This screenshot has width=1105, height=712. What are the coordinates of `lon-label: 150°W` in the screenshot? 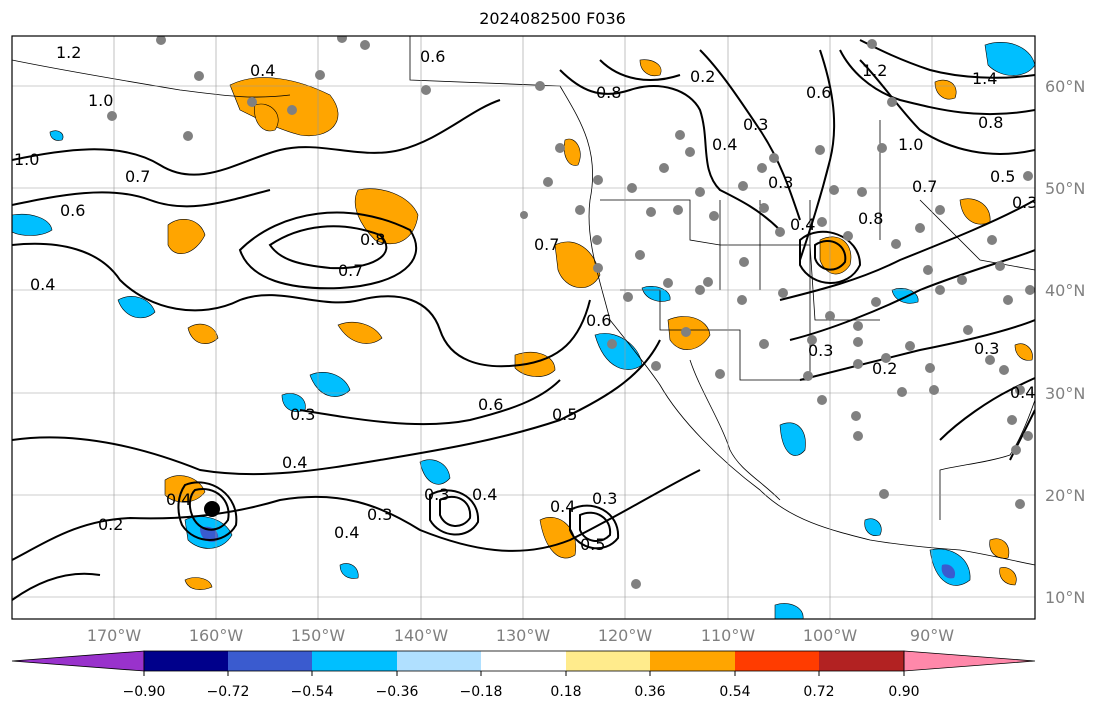 It's located at (318, 635).